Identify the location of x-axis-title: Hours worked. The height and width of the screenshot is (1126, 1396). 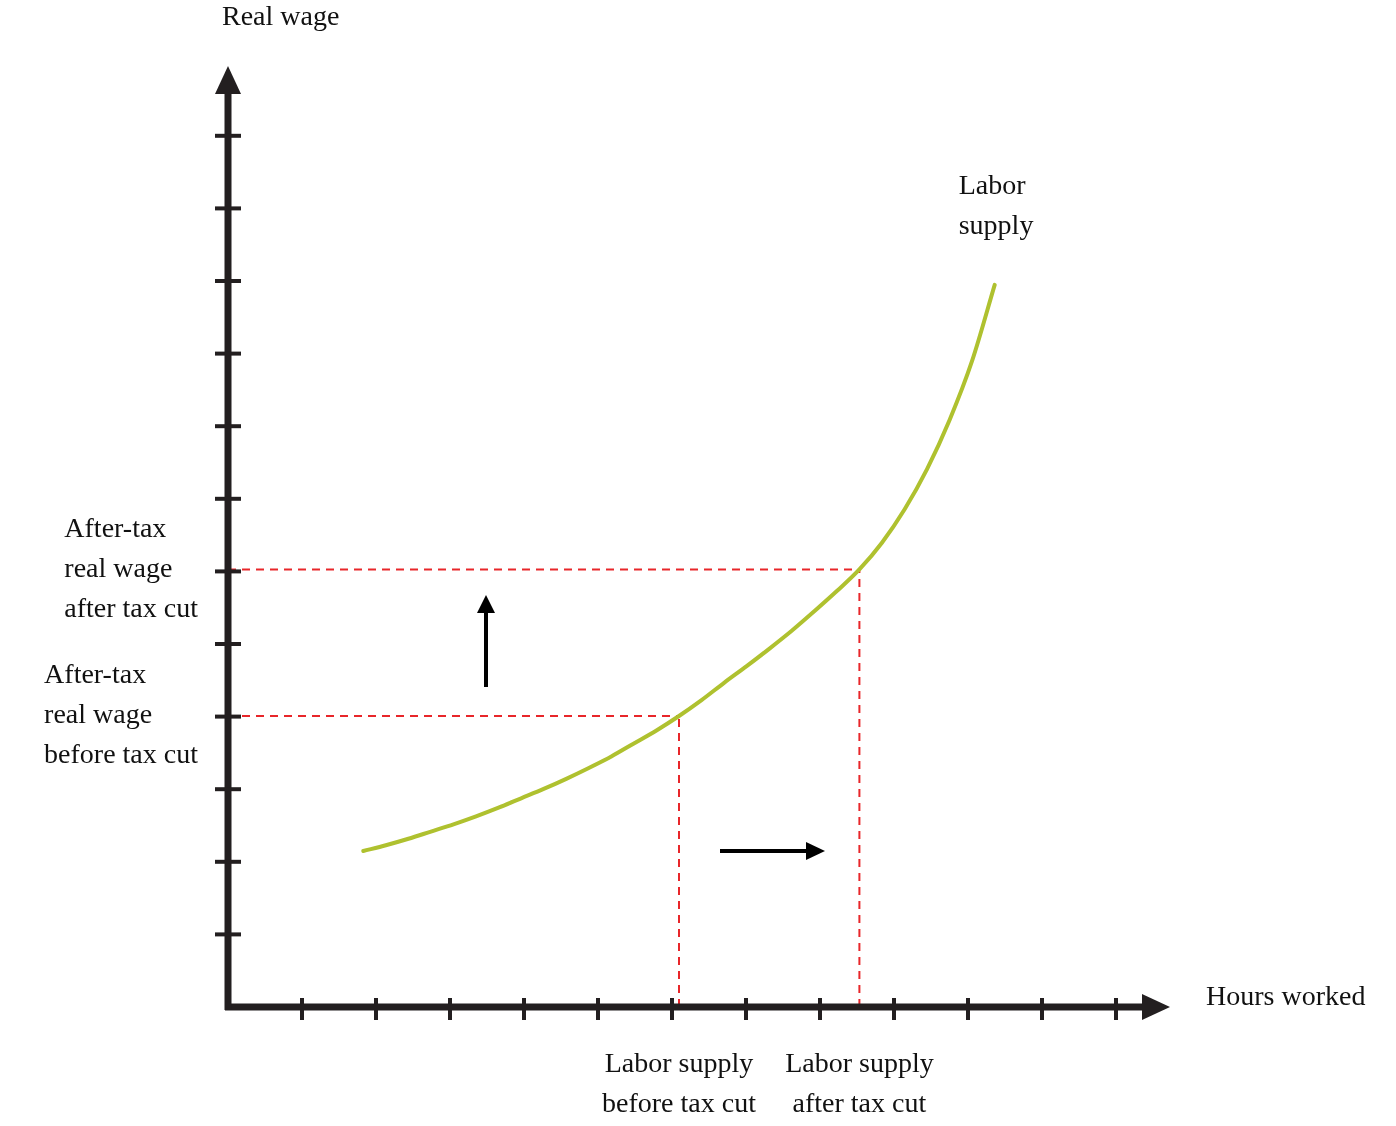
(1286, 996).